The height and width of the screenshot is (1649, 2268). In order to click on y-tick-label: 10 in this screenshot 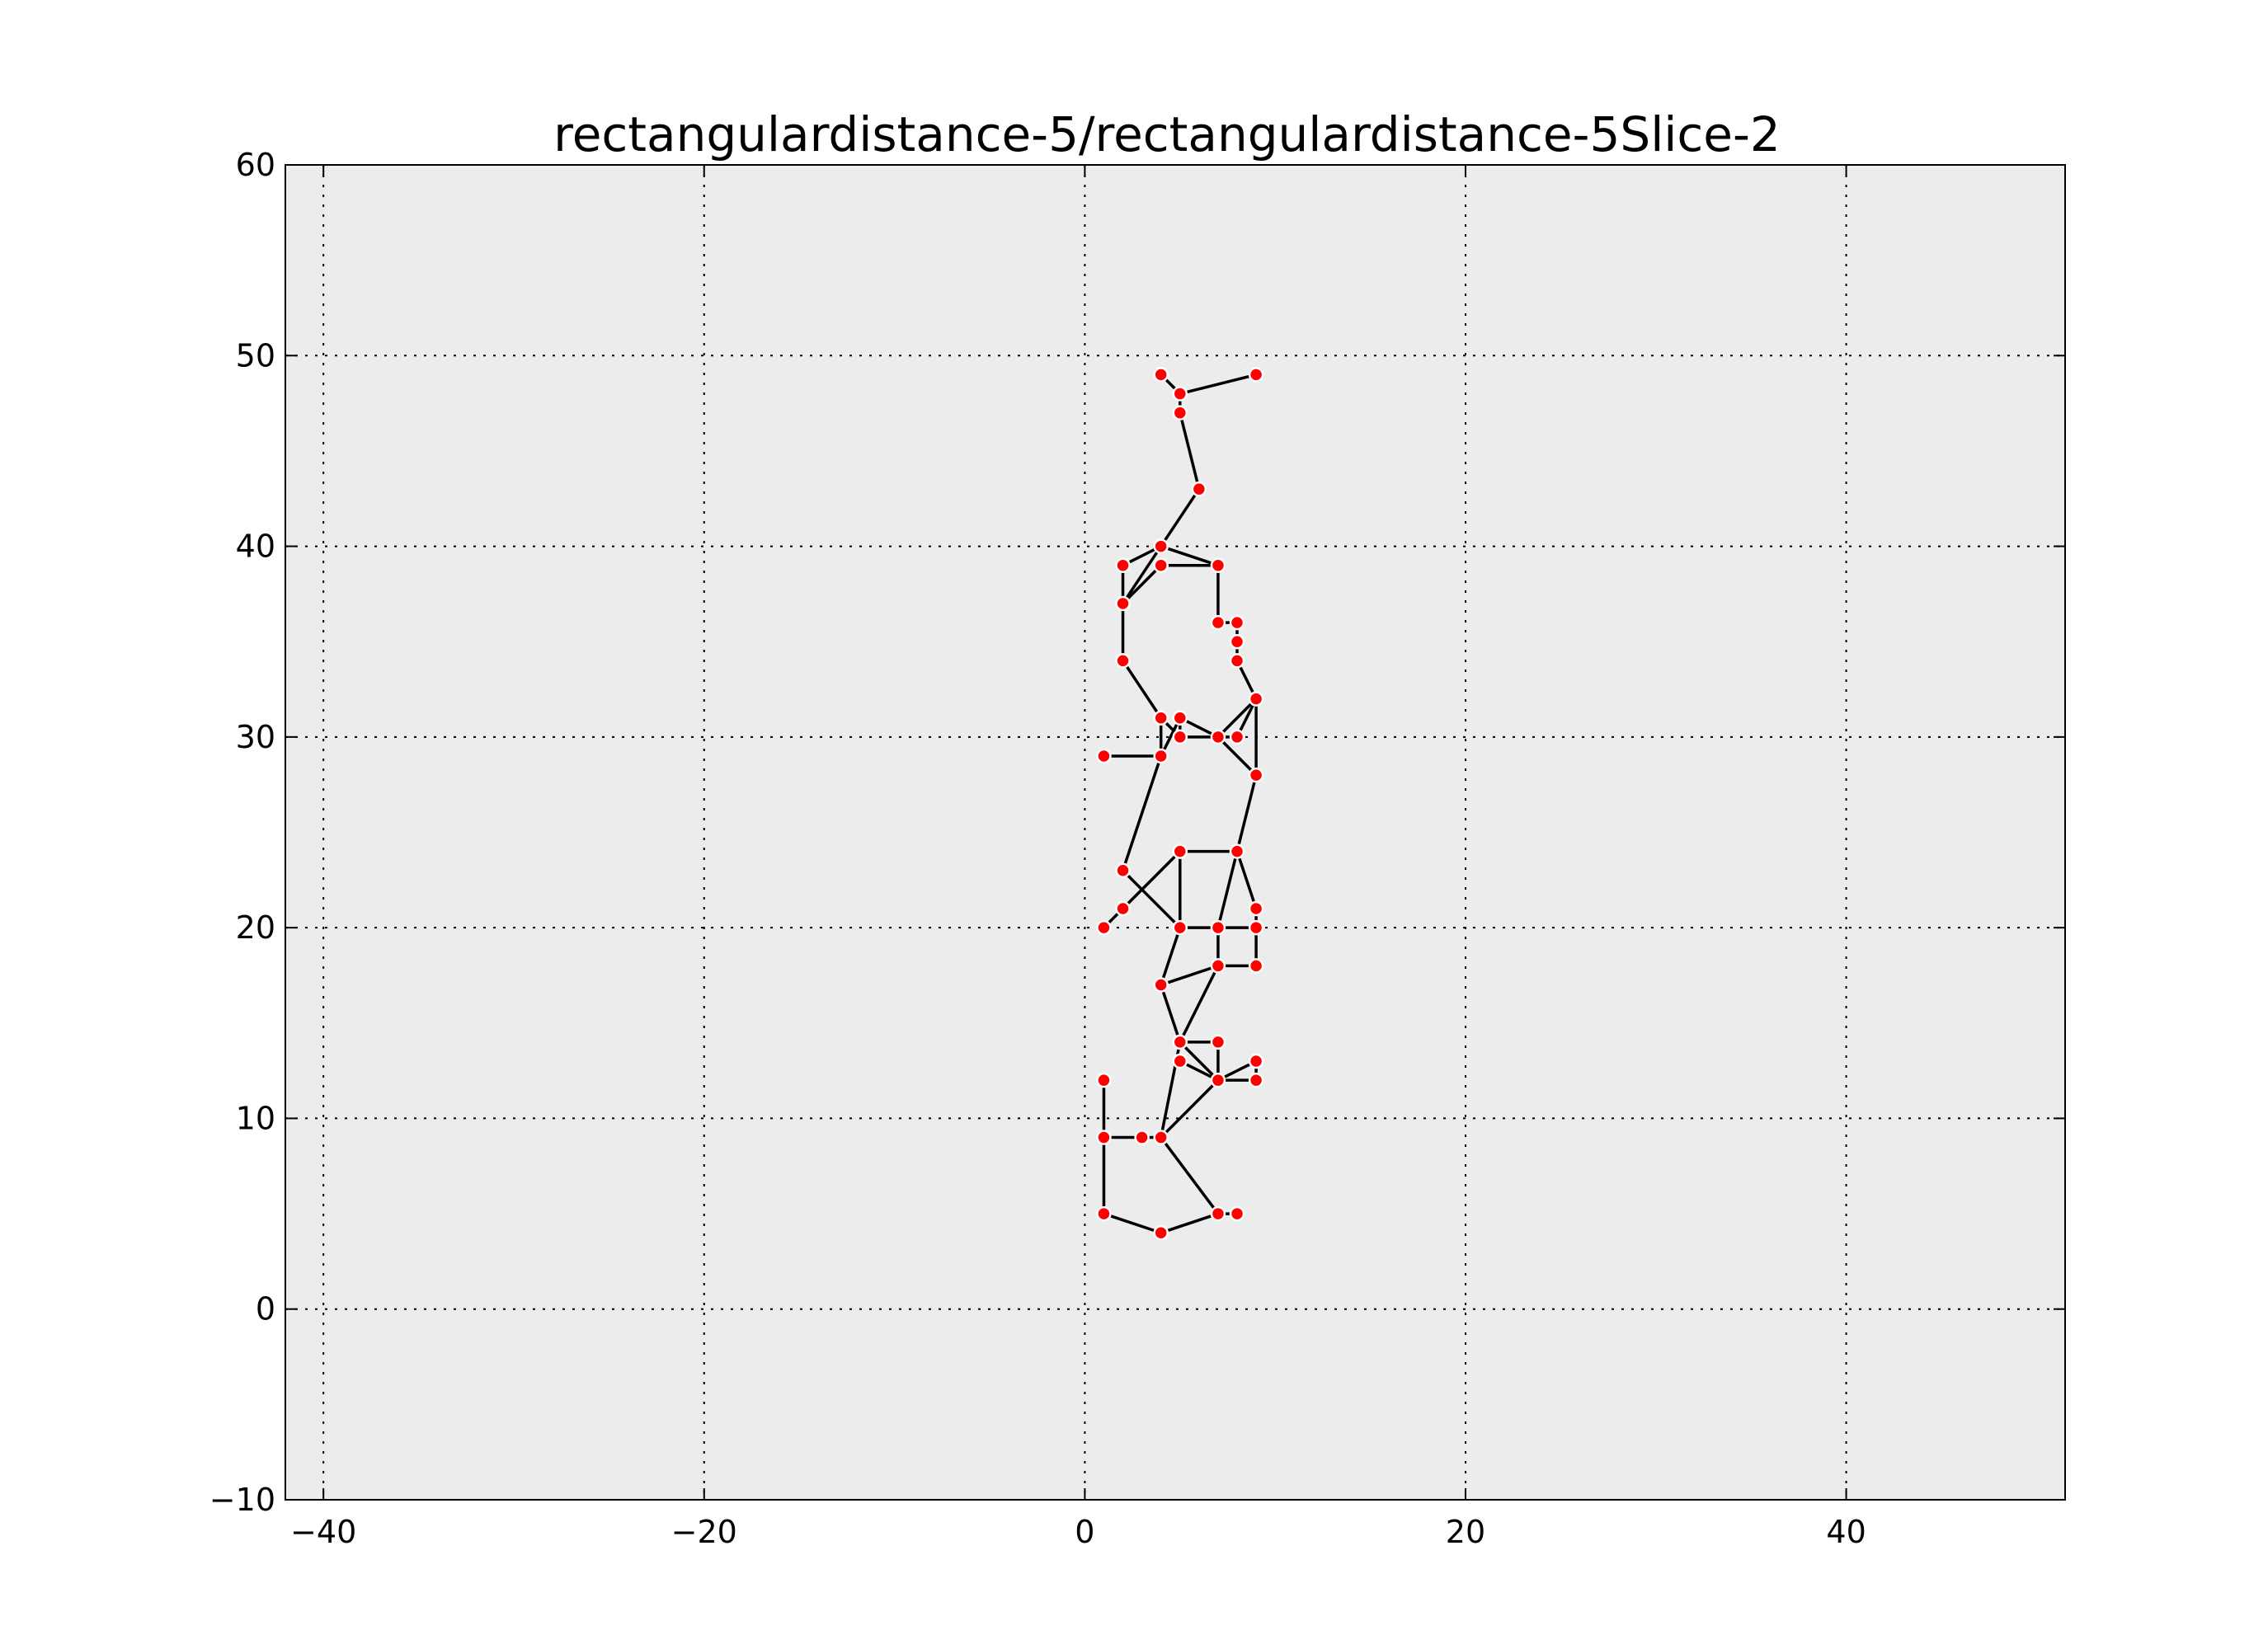, I will do `click(255, 1118)`.